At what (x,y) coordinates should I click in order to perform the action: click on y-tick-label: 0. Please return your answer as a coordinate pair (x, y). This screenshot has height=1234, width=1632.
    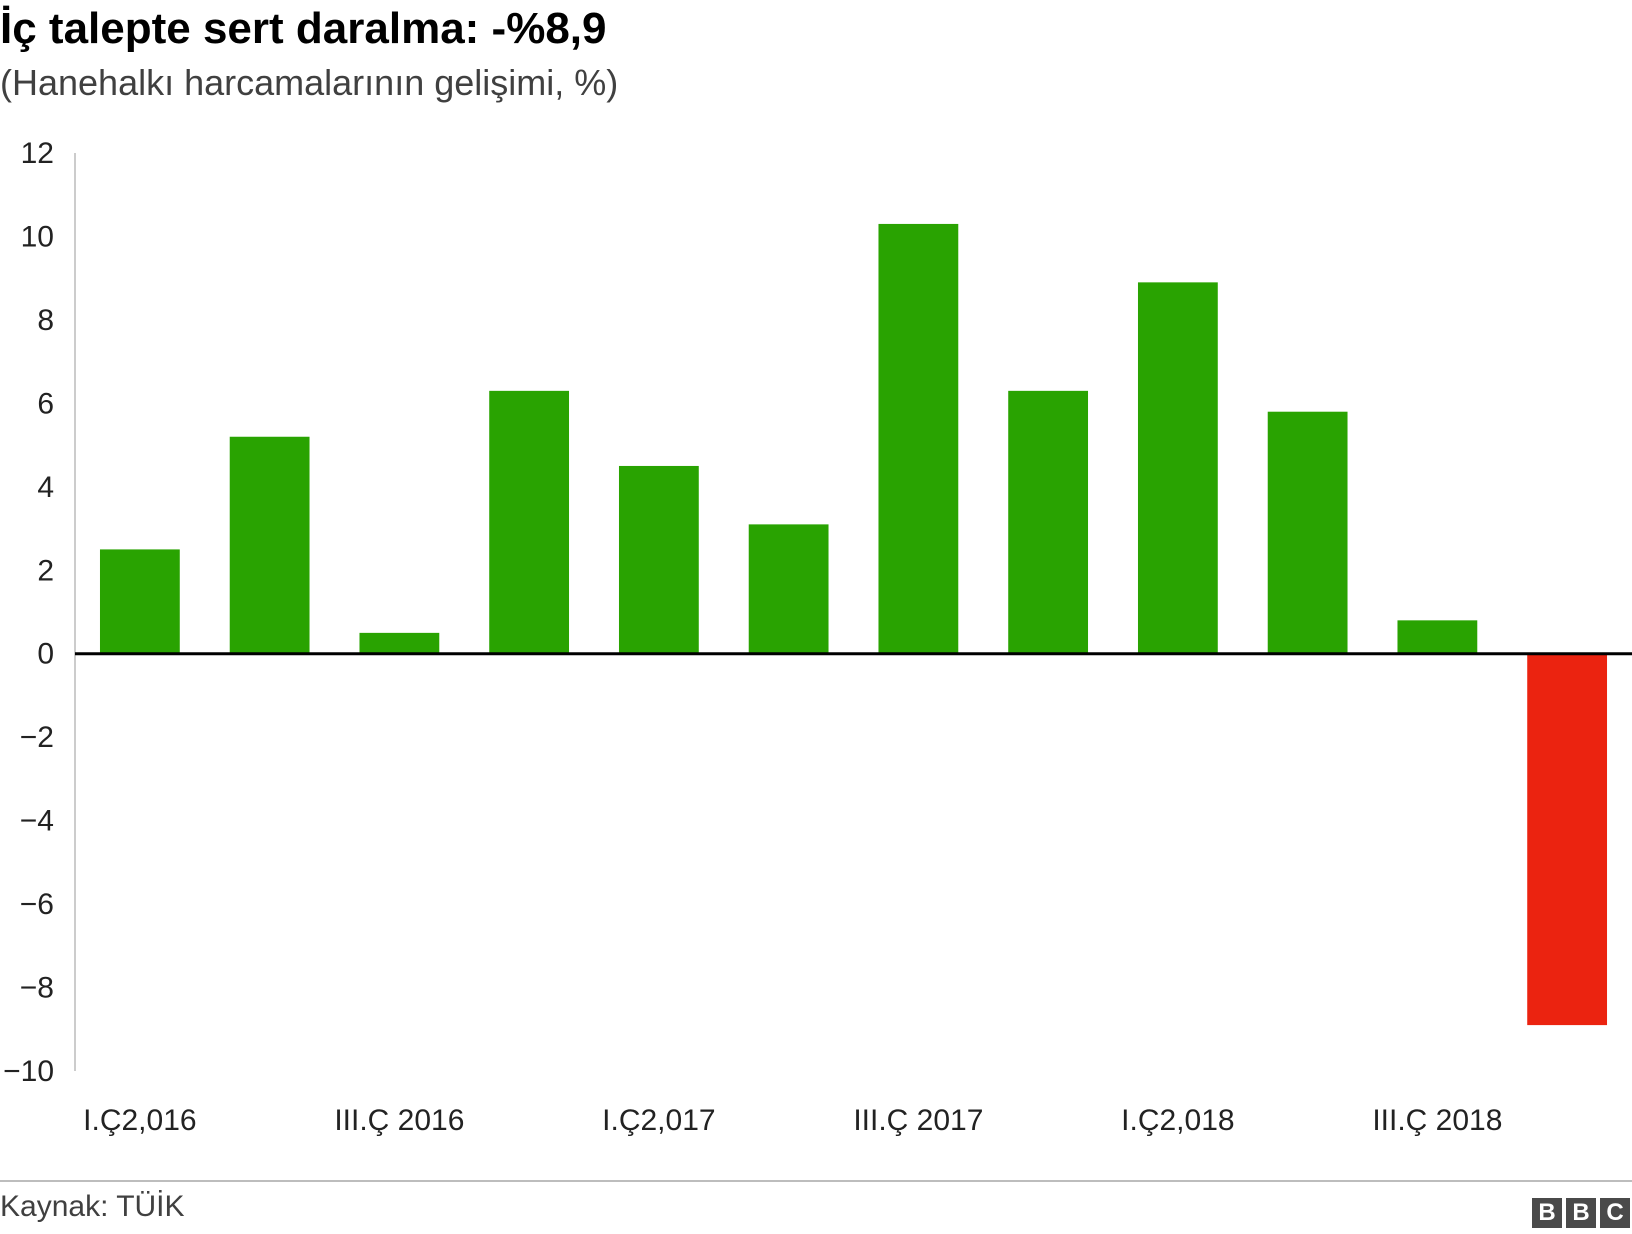
    Looking at the image, I should click on (45, 654).